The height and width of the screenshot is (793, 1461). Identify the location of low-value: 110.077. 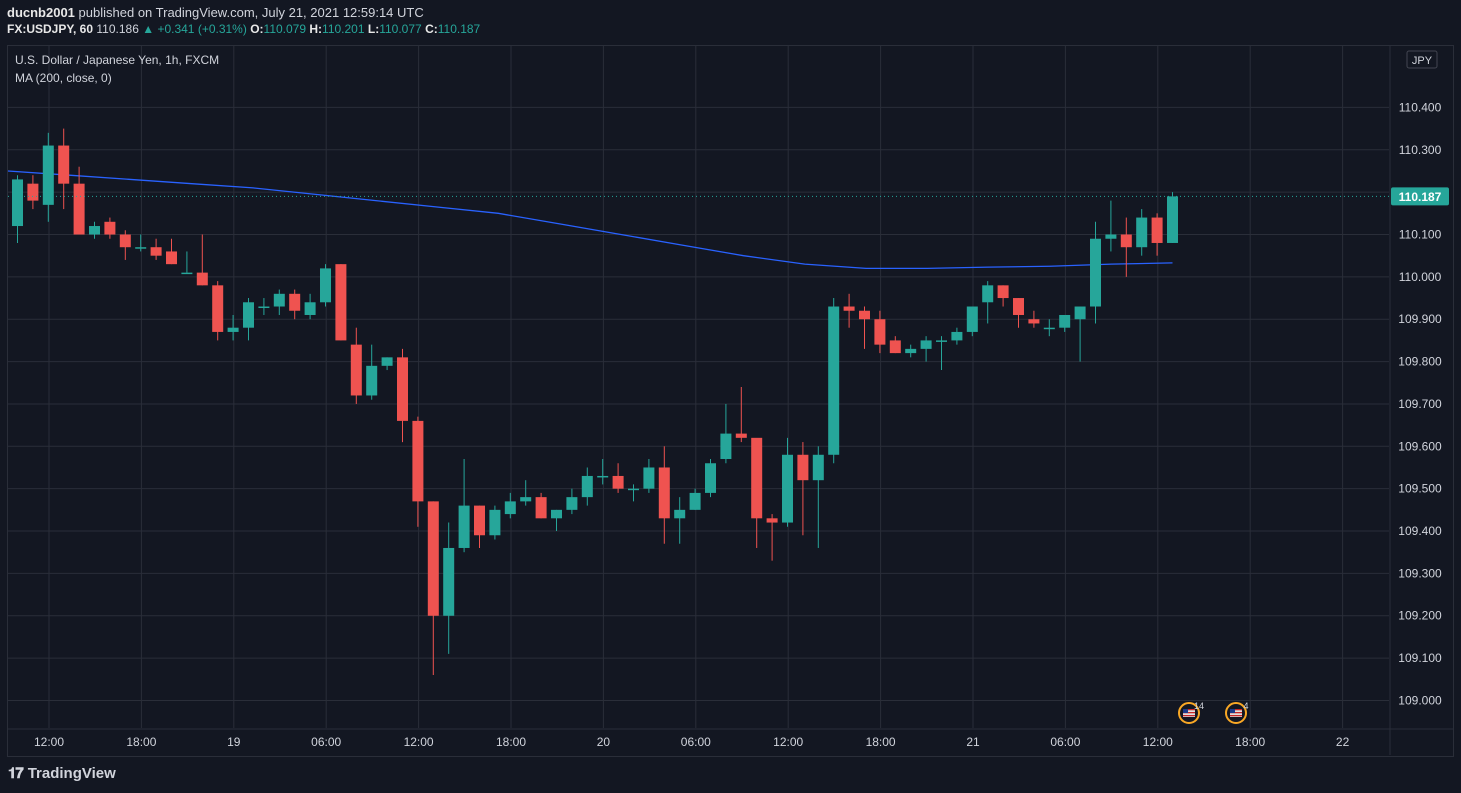
(400, 29).